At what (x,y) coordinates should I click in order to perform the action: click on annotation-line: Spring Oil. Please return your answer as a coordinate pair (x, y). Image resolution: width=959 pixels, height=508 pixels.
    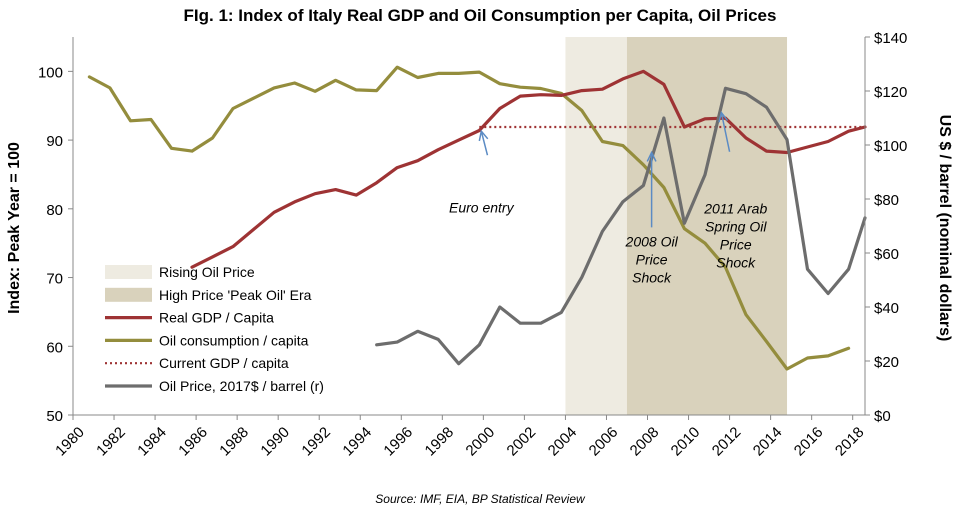
    Looking at the image, I should click on (736, 227).